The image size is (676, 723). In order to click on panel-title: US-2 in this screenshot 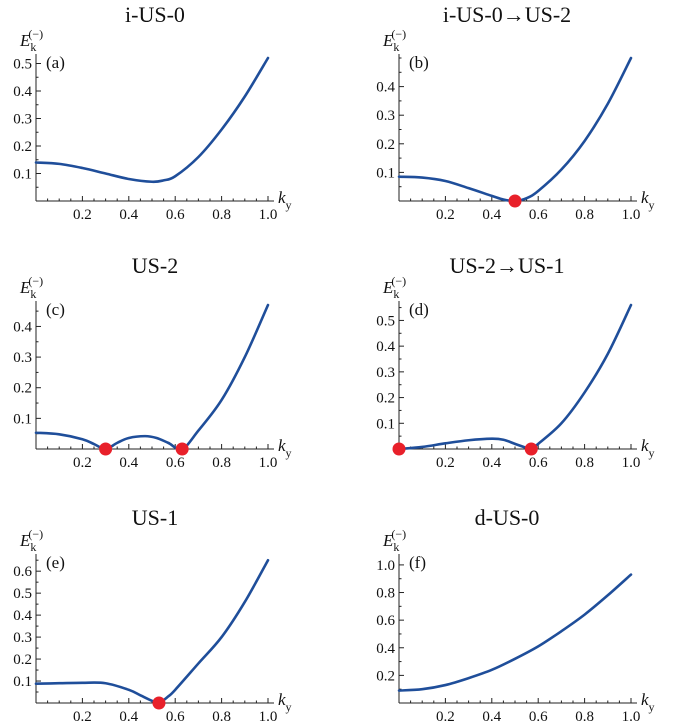, I will do `click(155, 265)`.